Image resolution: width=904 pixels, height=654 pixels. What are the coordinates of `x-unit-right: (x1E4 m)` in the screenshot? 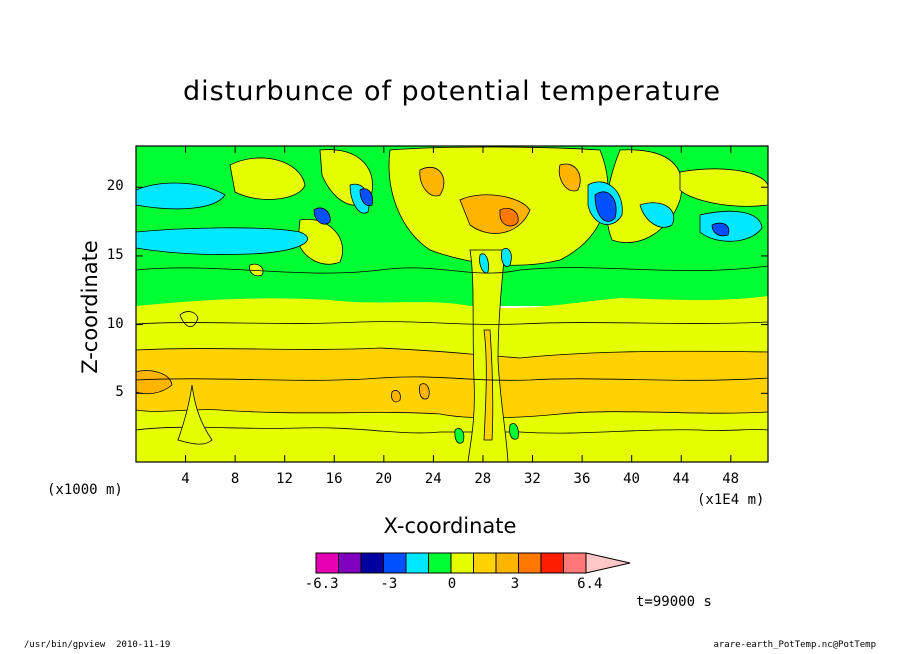 It's located at (731, 500).